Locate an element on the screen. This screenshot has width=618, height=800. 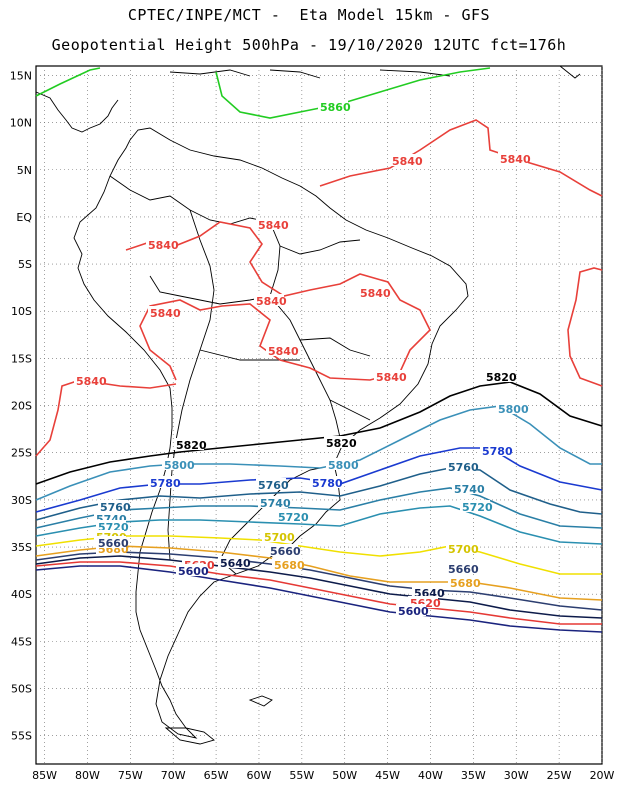
lat-tick-label: 35S is located at coordinates (21, 547).